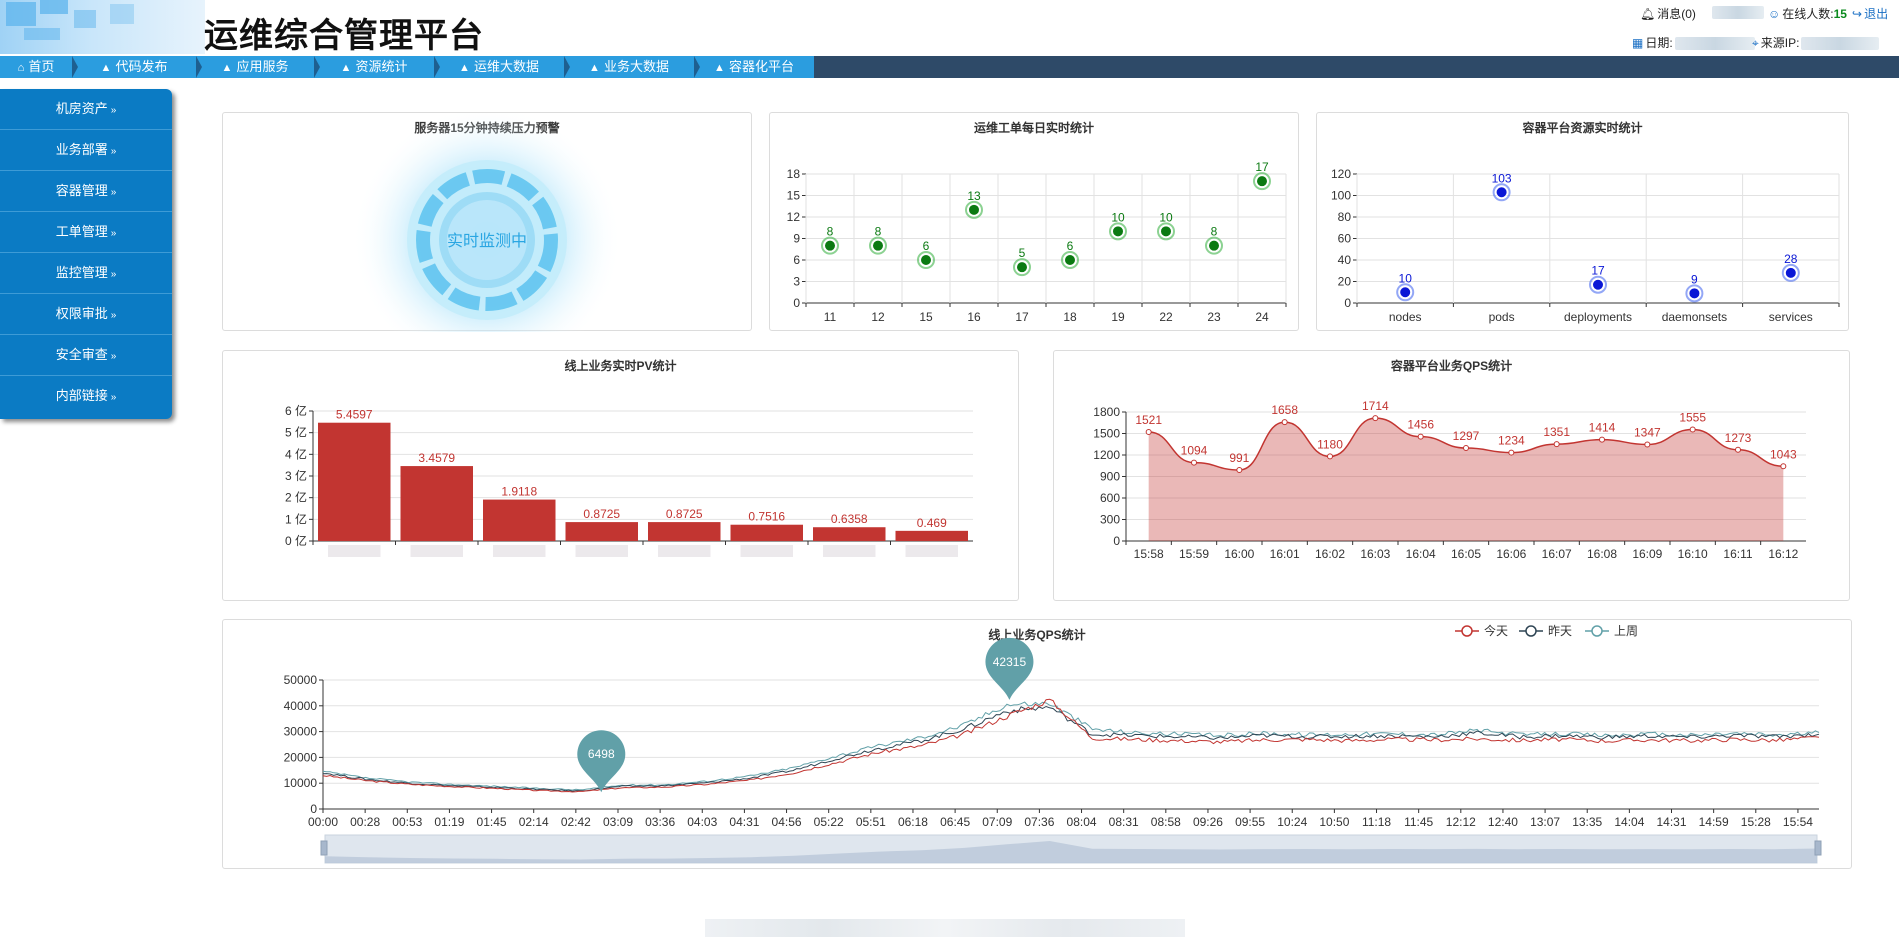  I want to click on messages-link: 消息(0), so click(1676, 14).